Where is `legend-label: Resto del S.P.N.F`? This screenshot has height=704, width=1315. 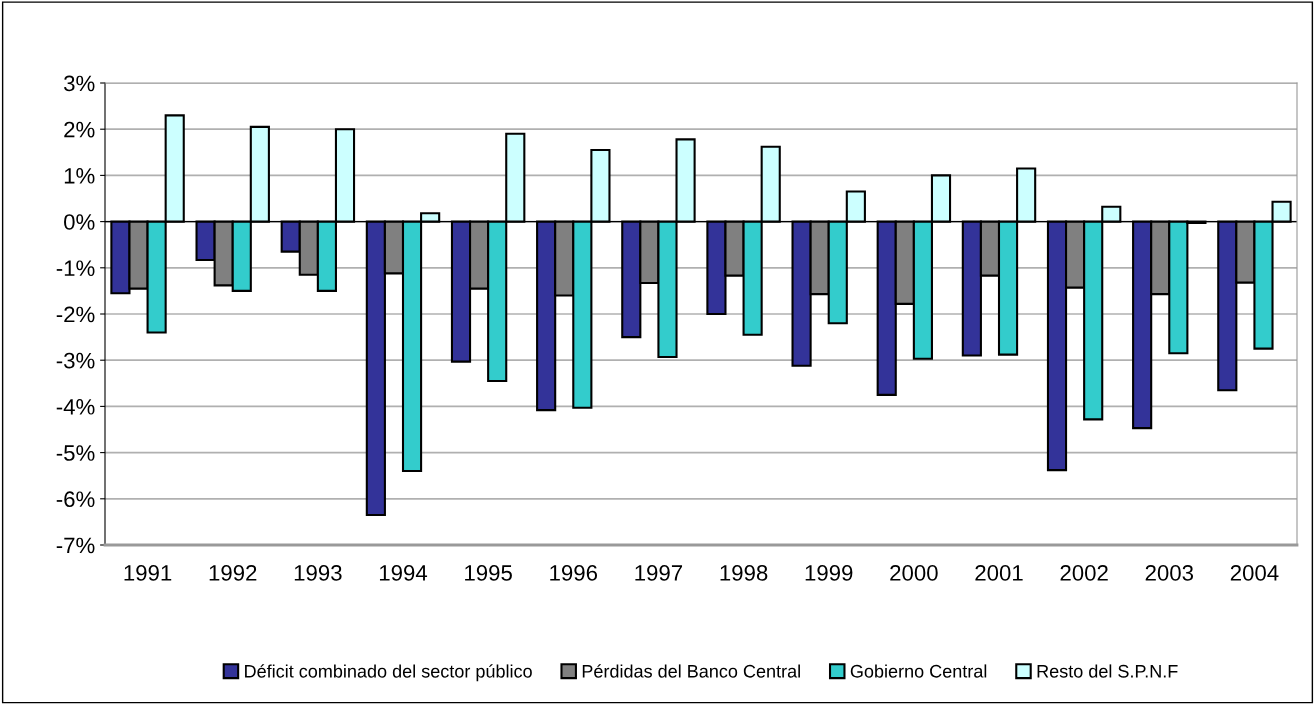
legend-label: Resto del S.P.N.F is located at coordinates (1107, 671).